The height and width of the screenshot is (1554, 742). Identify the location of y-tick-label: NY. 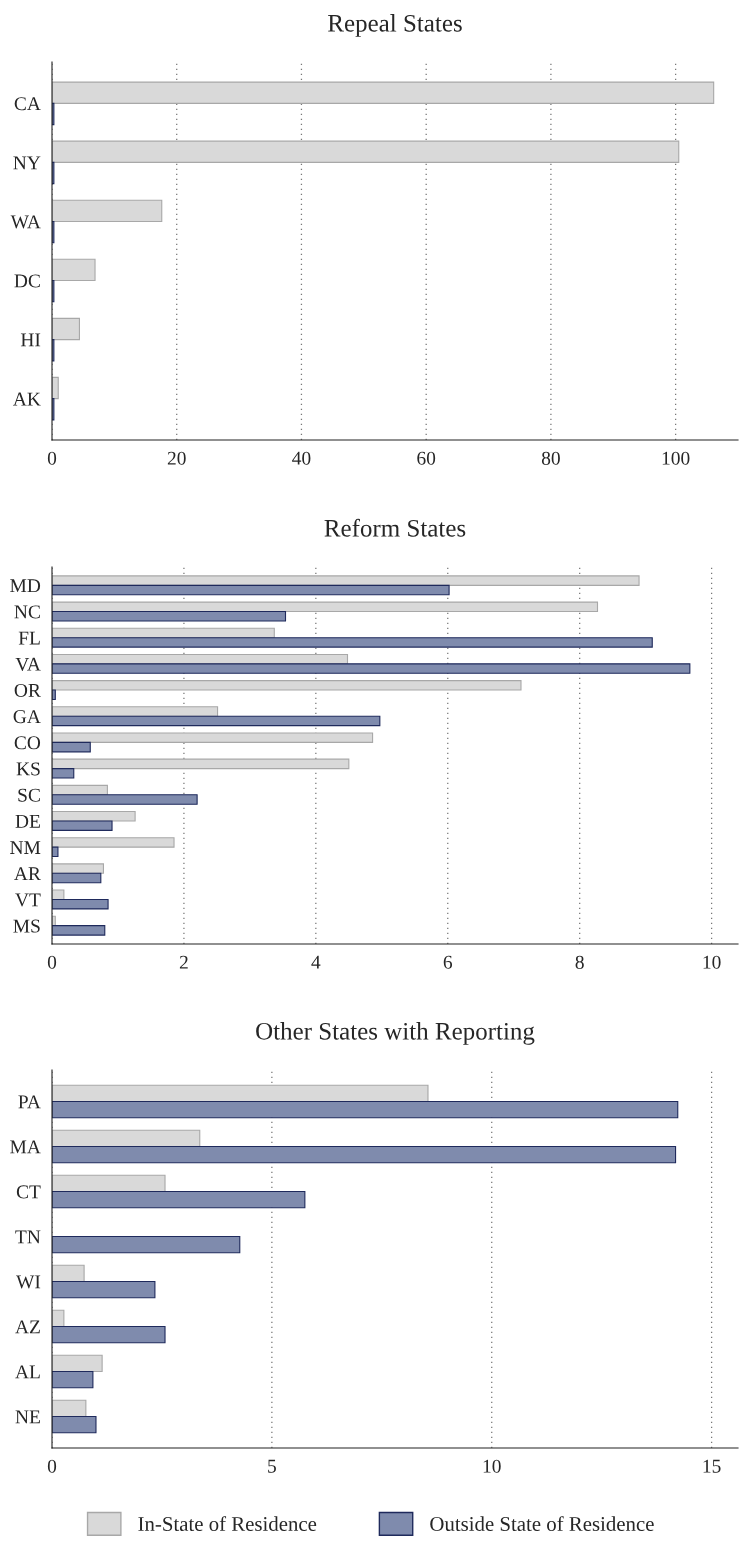
(27, 163).